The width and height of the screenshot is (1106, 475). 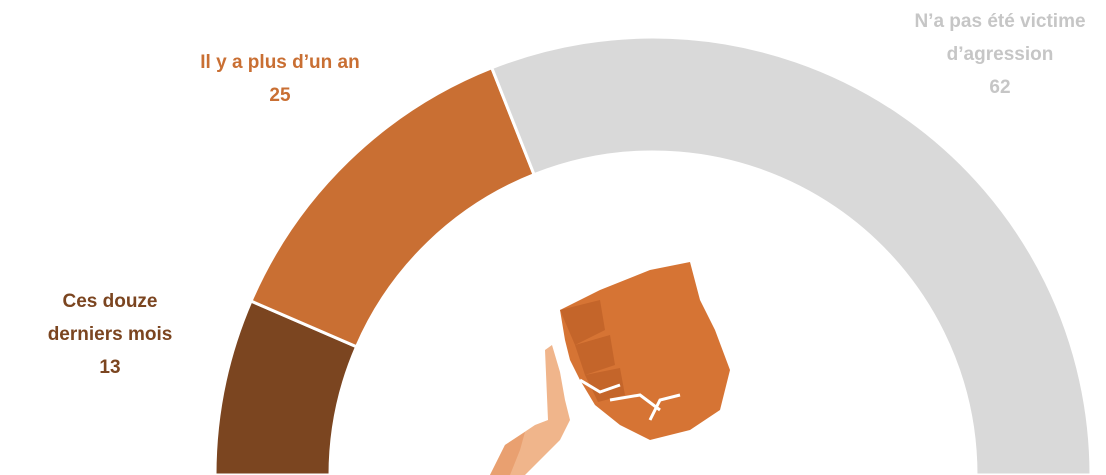 I want to click on slice-label: Il y a plus d’un an 25, so click(x=280, y=79).